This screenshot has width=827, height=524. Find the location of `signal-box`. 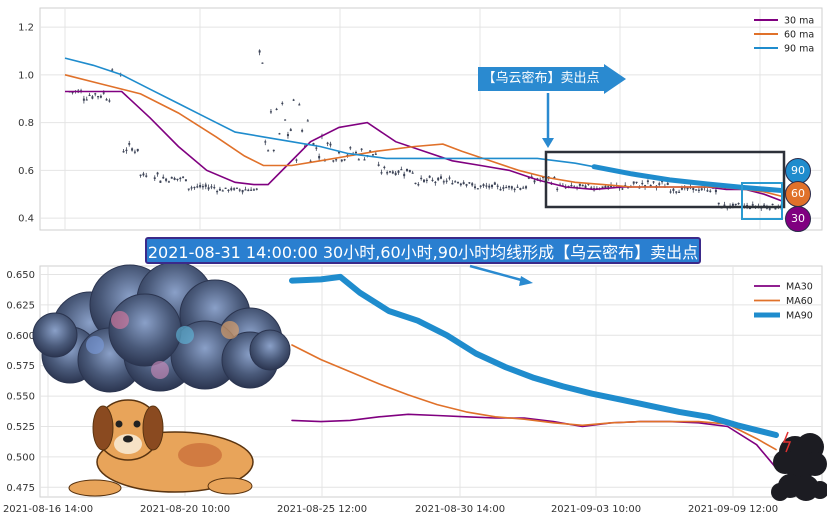

signal-box is located at coordinates (665, 179).